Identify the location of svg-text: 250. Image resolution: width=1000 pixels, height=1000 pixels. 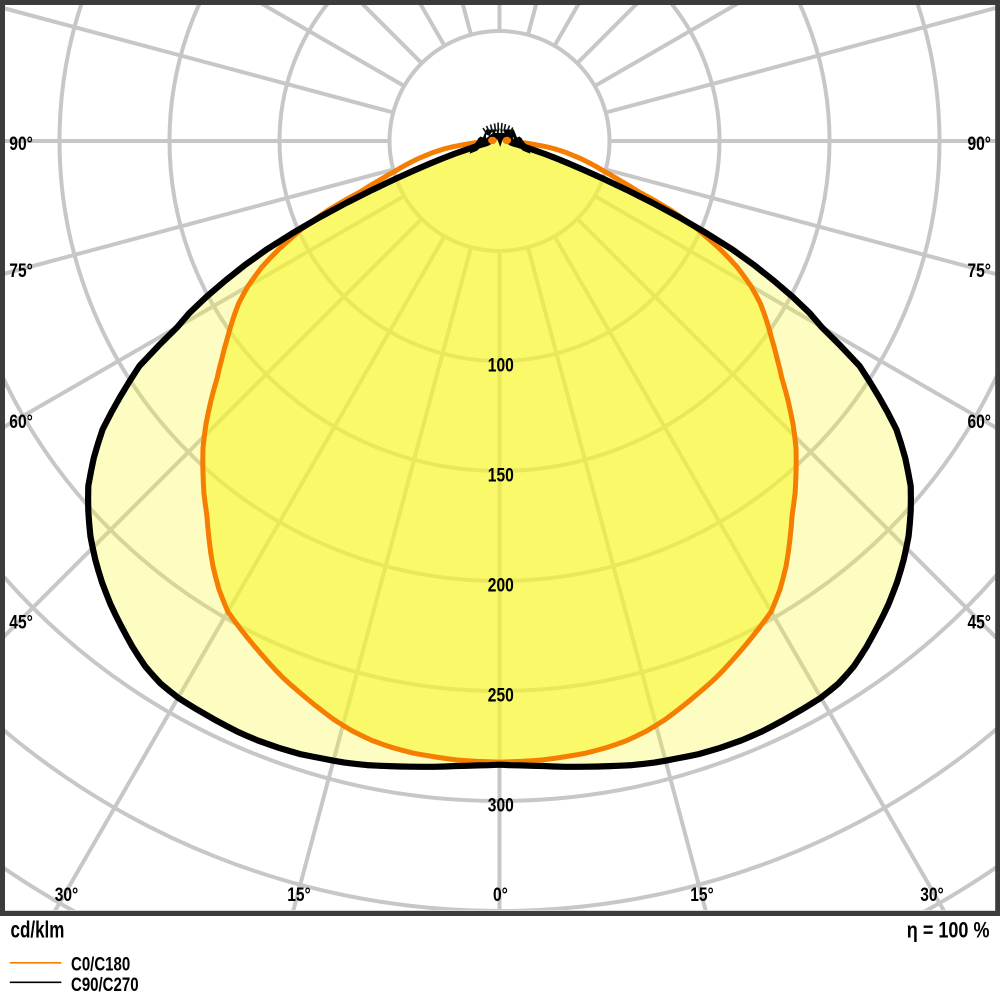
(501, 695).